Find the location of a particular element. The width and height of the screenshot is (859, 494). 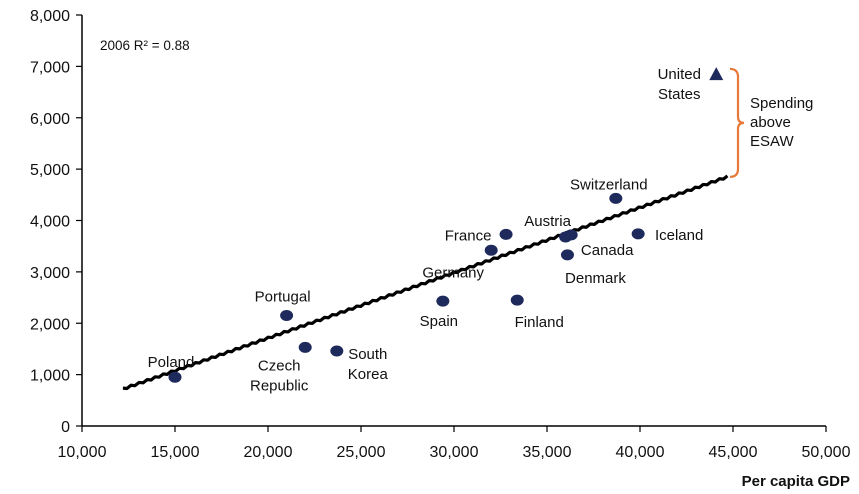

data-point-czech-republic is located at coordinates (305, 347).